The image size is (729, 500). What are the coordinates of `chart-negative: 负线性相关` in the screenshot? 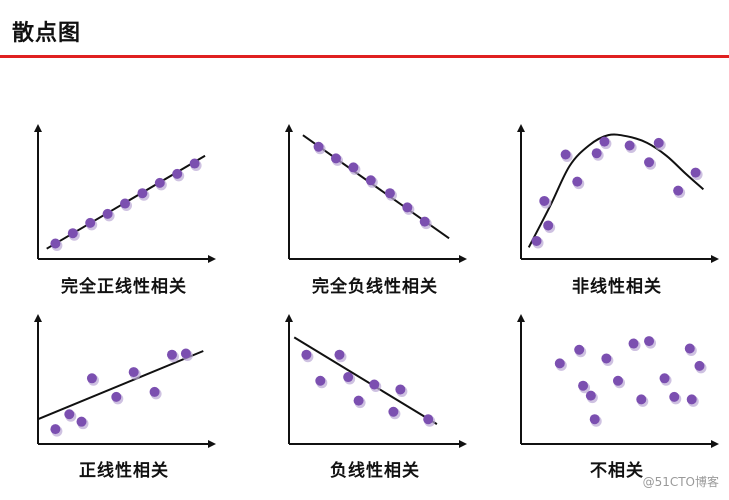 It's located at (376, 404).